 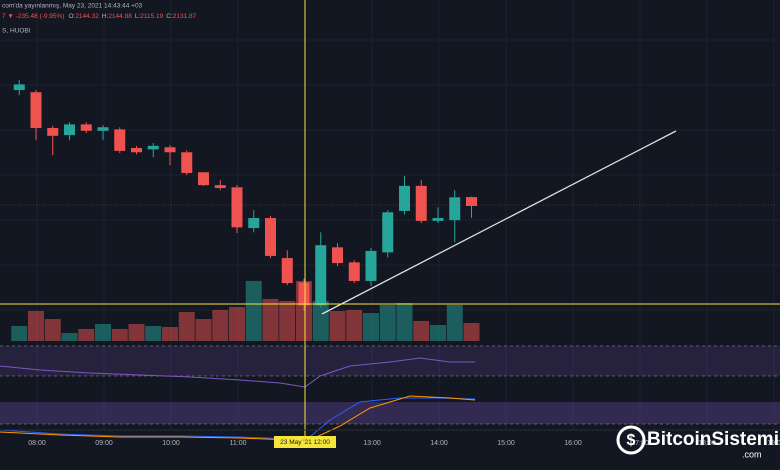 I want to click on watermark: $ BitcoinSistemi .com, so click(x=697, y=442).